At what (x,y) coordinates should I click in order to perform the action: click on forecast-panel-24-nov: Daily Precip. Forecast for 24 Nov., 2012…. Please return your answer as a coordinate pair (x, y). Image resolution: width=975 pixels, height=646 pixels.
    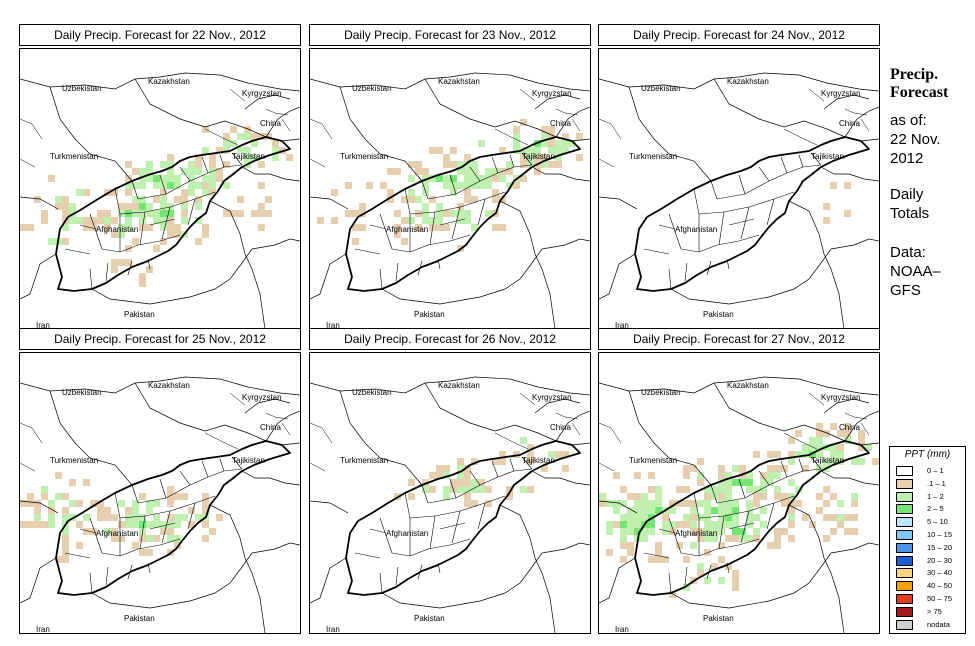
    Looking at the image, I should click on (739, 177).